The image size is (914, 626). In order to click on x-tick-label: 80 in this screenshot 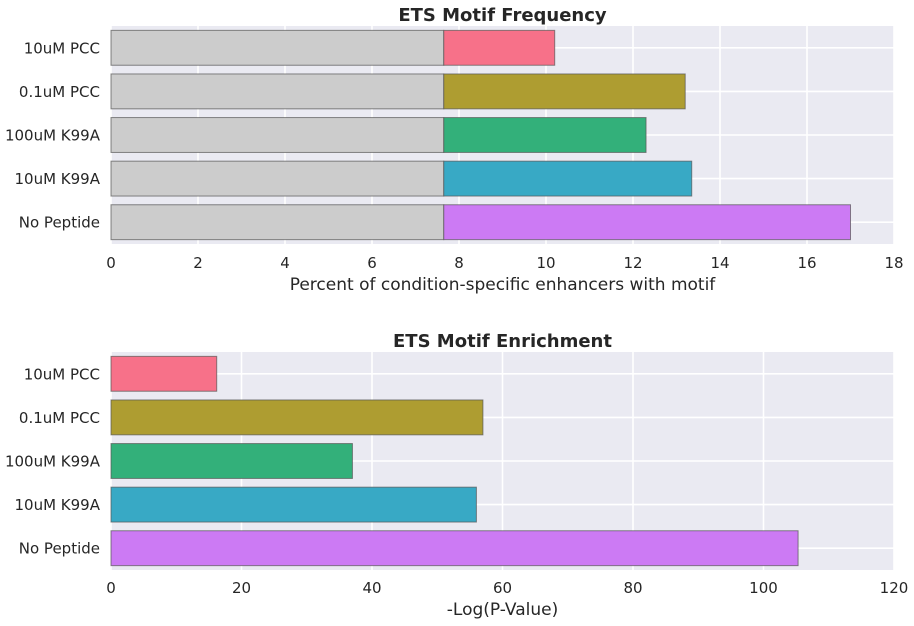, I will do `click(632, 588)`.